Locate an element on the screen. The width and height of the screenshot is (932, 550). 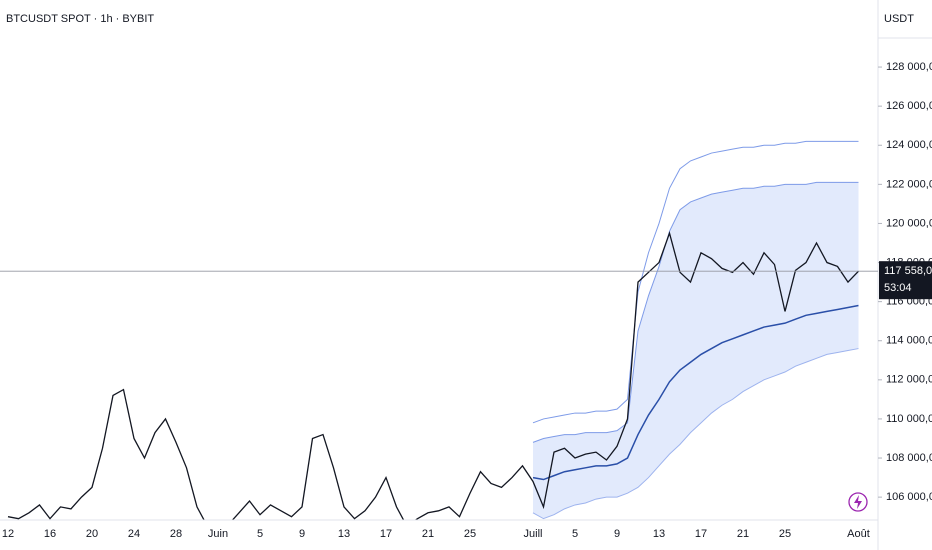
x-tick-label: Juin is located at coordinates (218, 534).